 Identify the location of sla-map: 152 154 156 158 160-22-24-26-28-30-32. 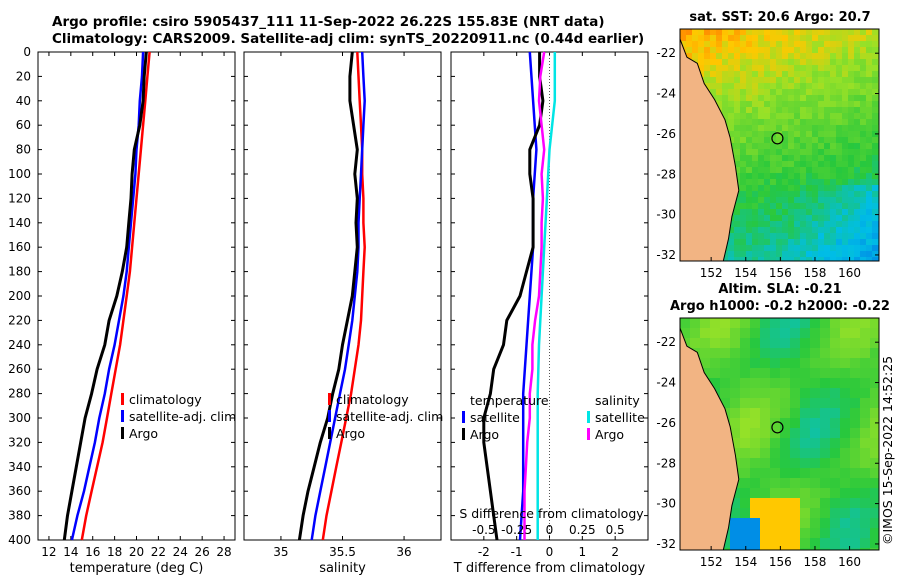
(768, 443).